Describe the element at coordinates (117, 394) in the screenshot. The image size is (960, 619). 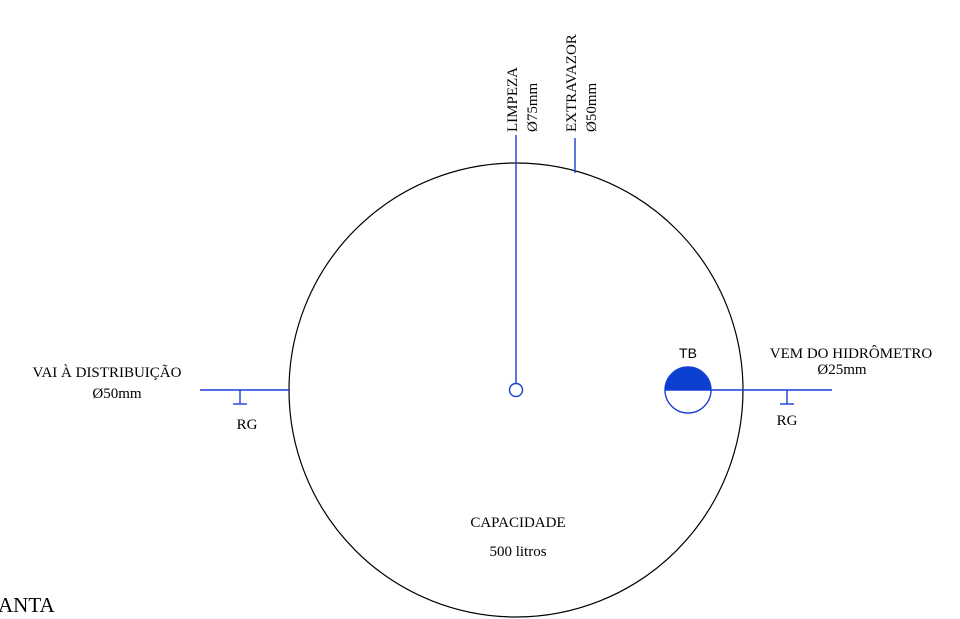
I see `distribuicao-diameter: Ø50mm` at that location.